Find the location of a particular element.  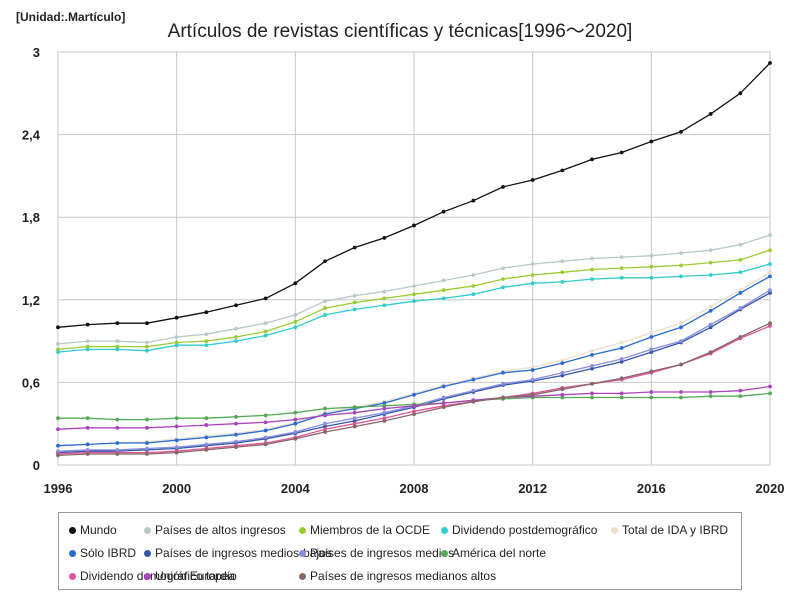

legend-item: Países de altos ingresos is located at coordinates (215, 530).